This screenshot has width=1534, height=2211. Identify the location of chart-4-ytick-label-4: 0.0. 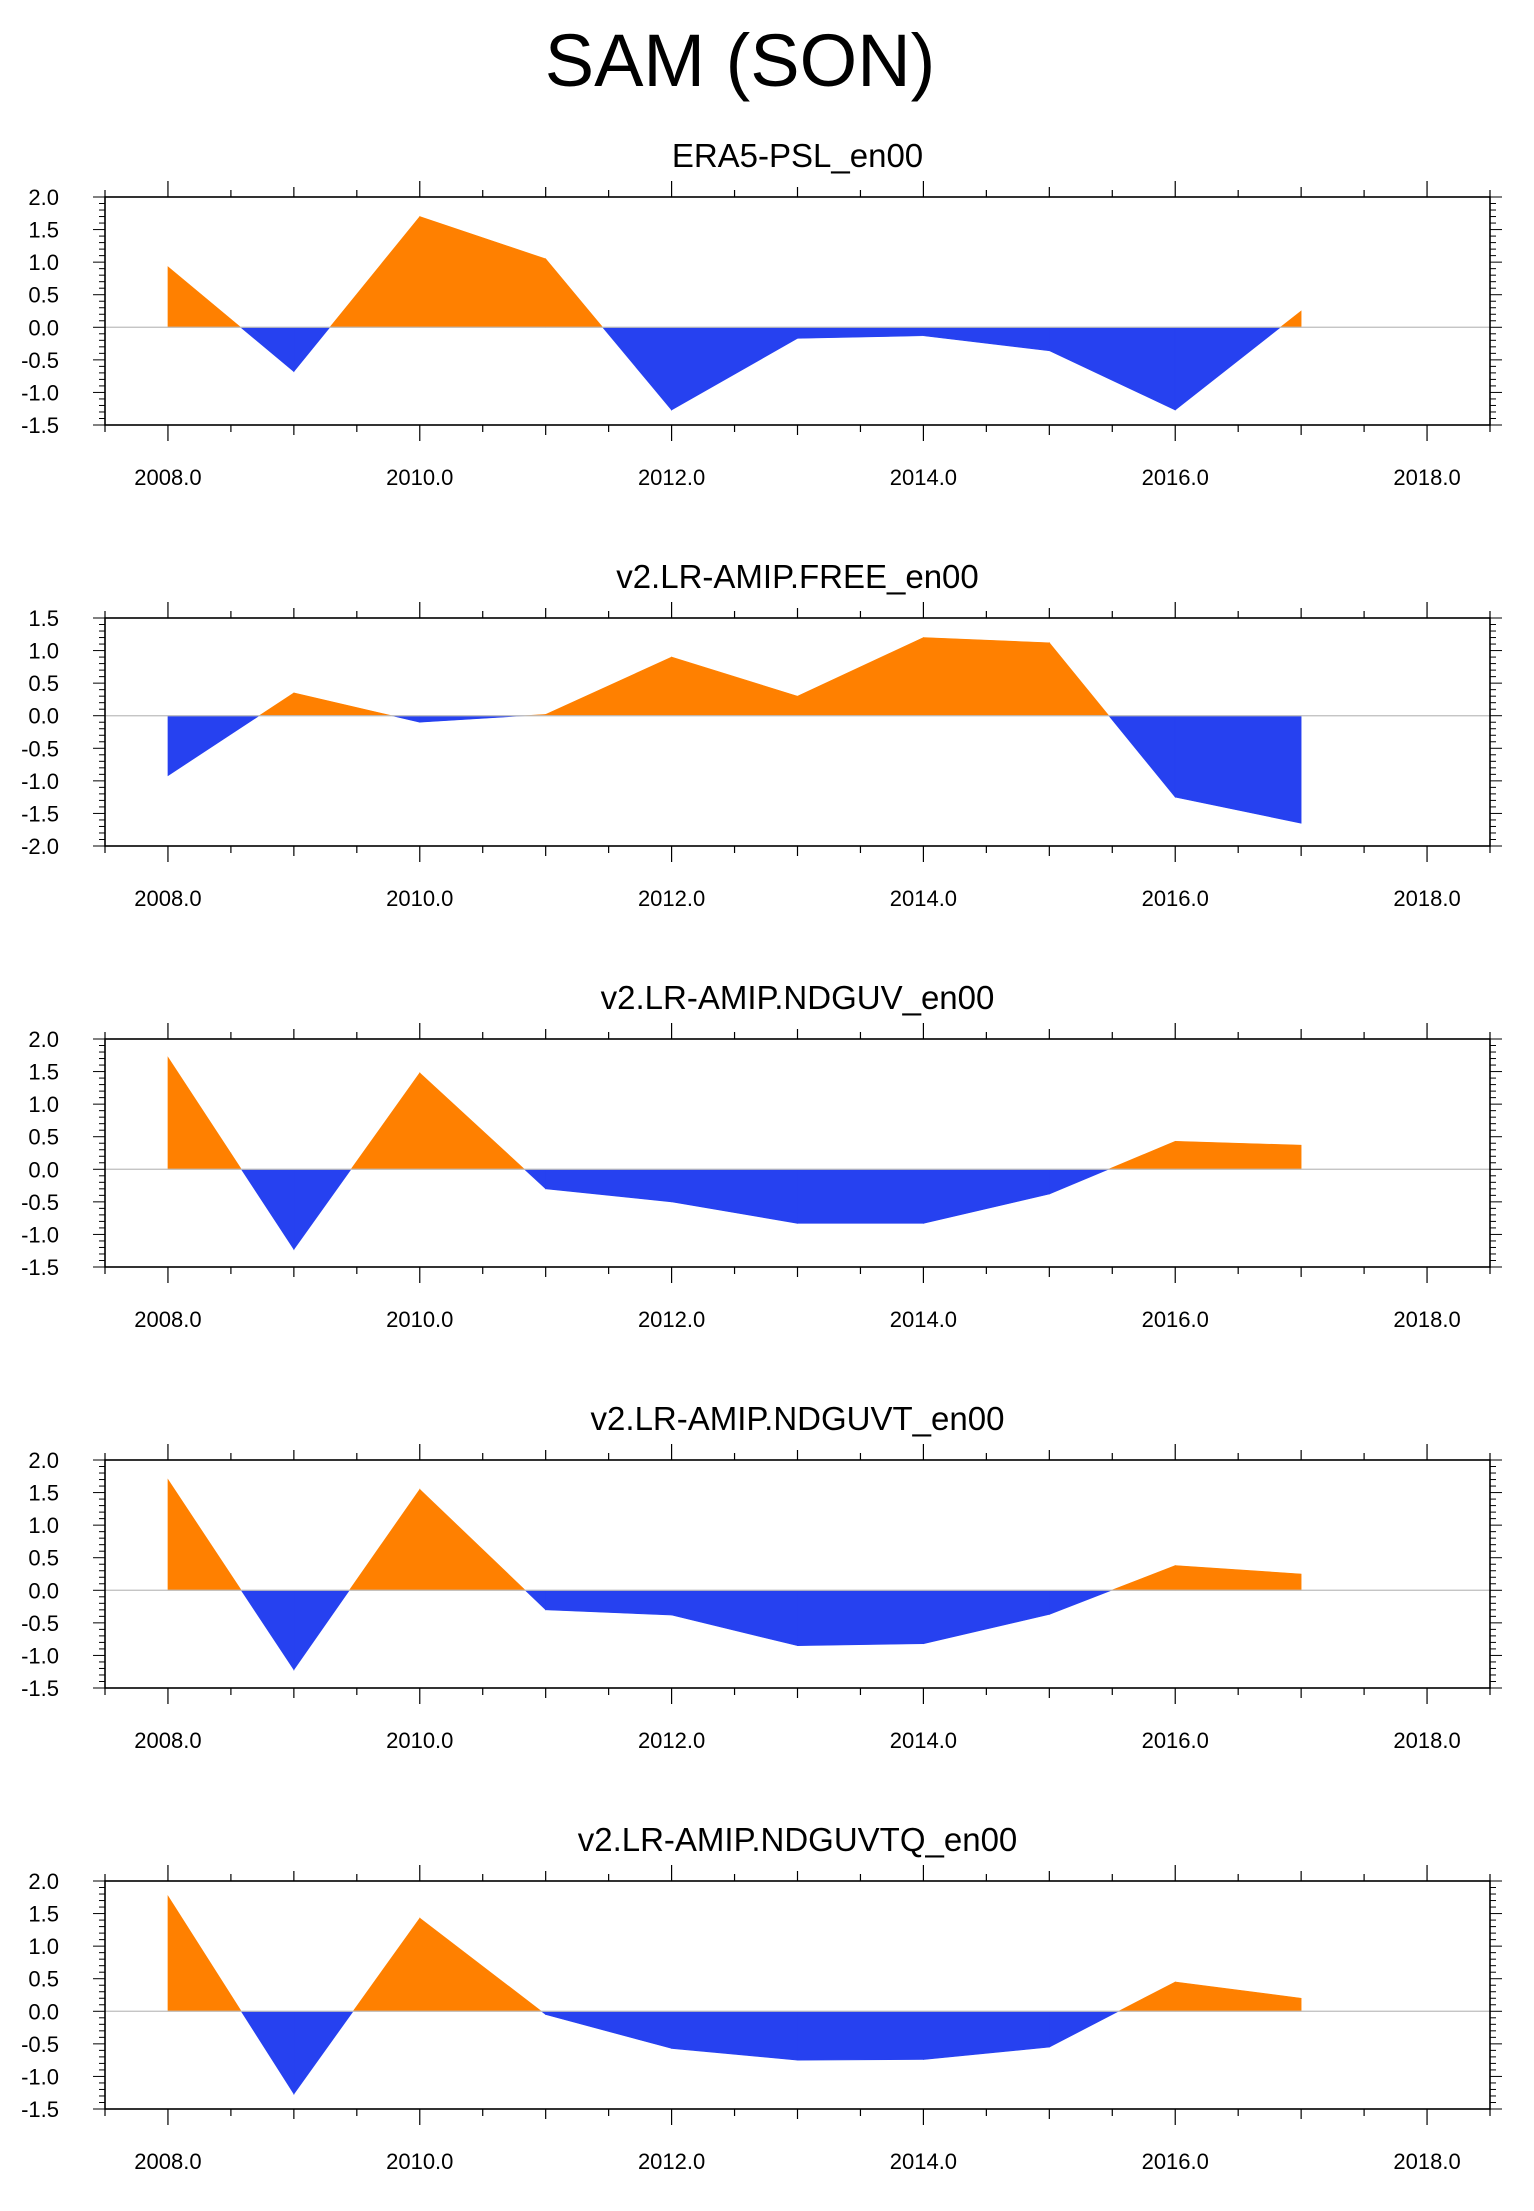
(43, 2011).